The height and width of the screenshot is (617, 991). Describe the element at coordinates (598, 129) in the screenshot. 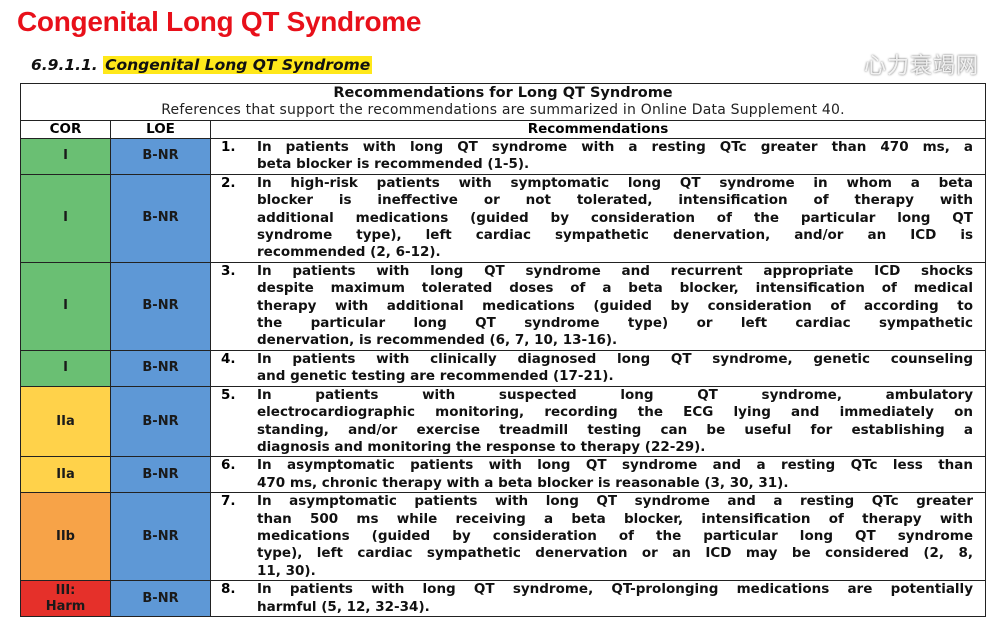

I see `header-recommendations: Recommendations` at that location.